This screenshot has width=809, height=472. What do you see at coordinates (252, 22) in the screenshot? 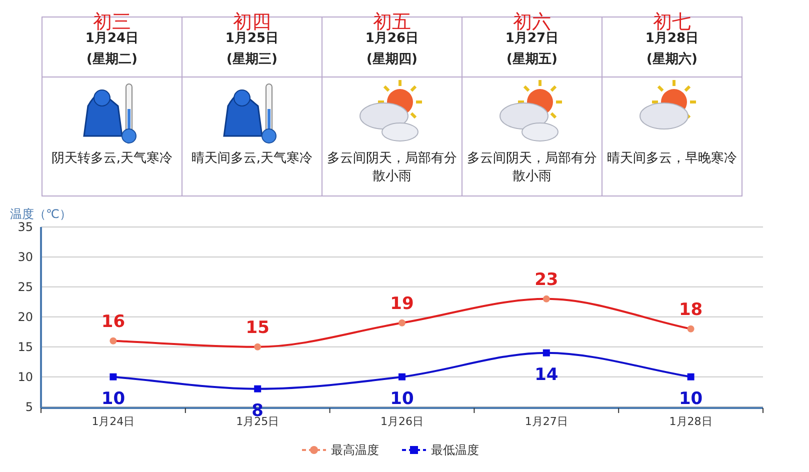
I see `text: 初四` at bounding box center [252, 22].